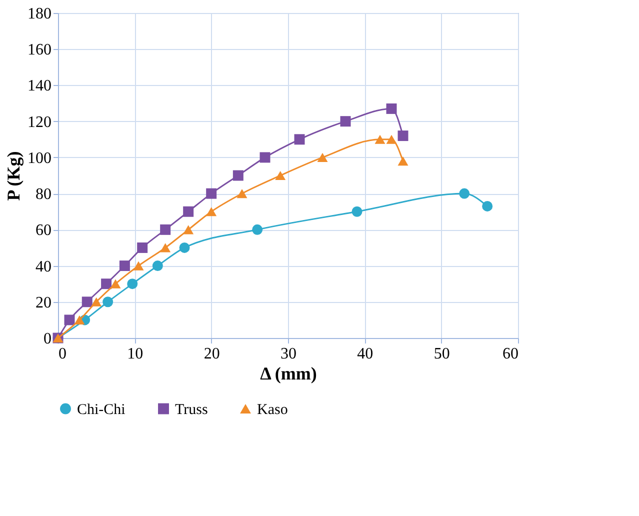 Image resolution: width=639 pixels, height=516 pixels. What do you see at coordinates (48, 339) in the screenshot?
I see `y-tick-label: 0` at bounding box center [48, 339].